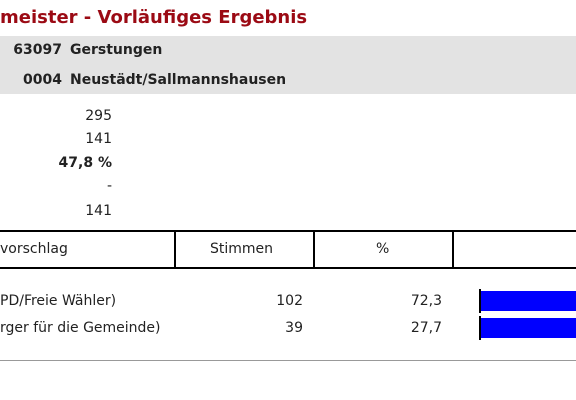 This screenshot has width=576, height=400. Describe the element at coordinates (80, 328) in the screenshot. I see `party-name: rger für die Gemeinde)` at that location.